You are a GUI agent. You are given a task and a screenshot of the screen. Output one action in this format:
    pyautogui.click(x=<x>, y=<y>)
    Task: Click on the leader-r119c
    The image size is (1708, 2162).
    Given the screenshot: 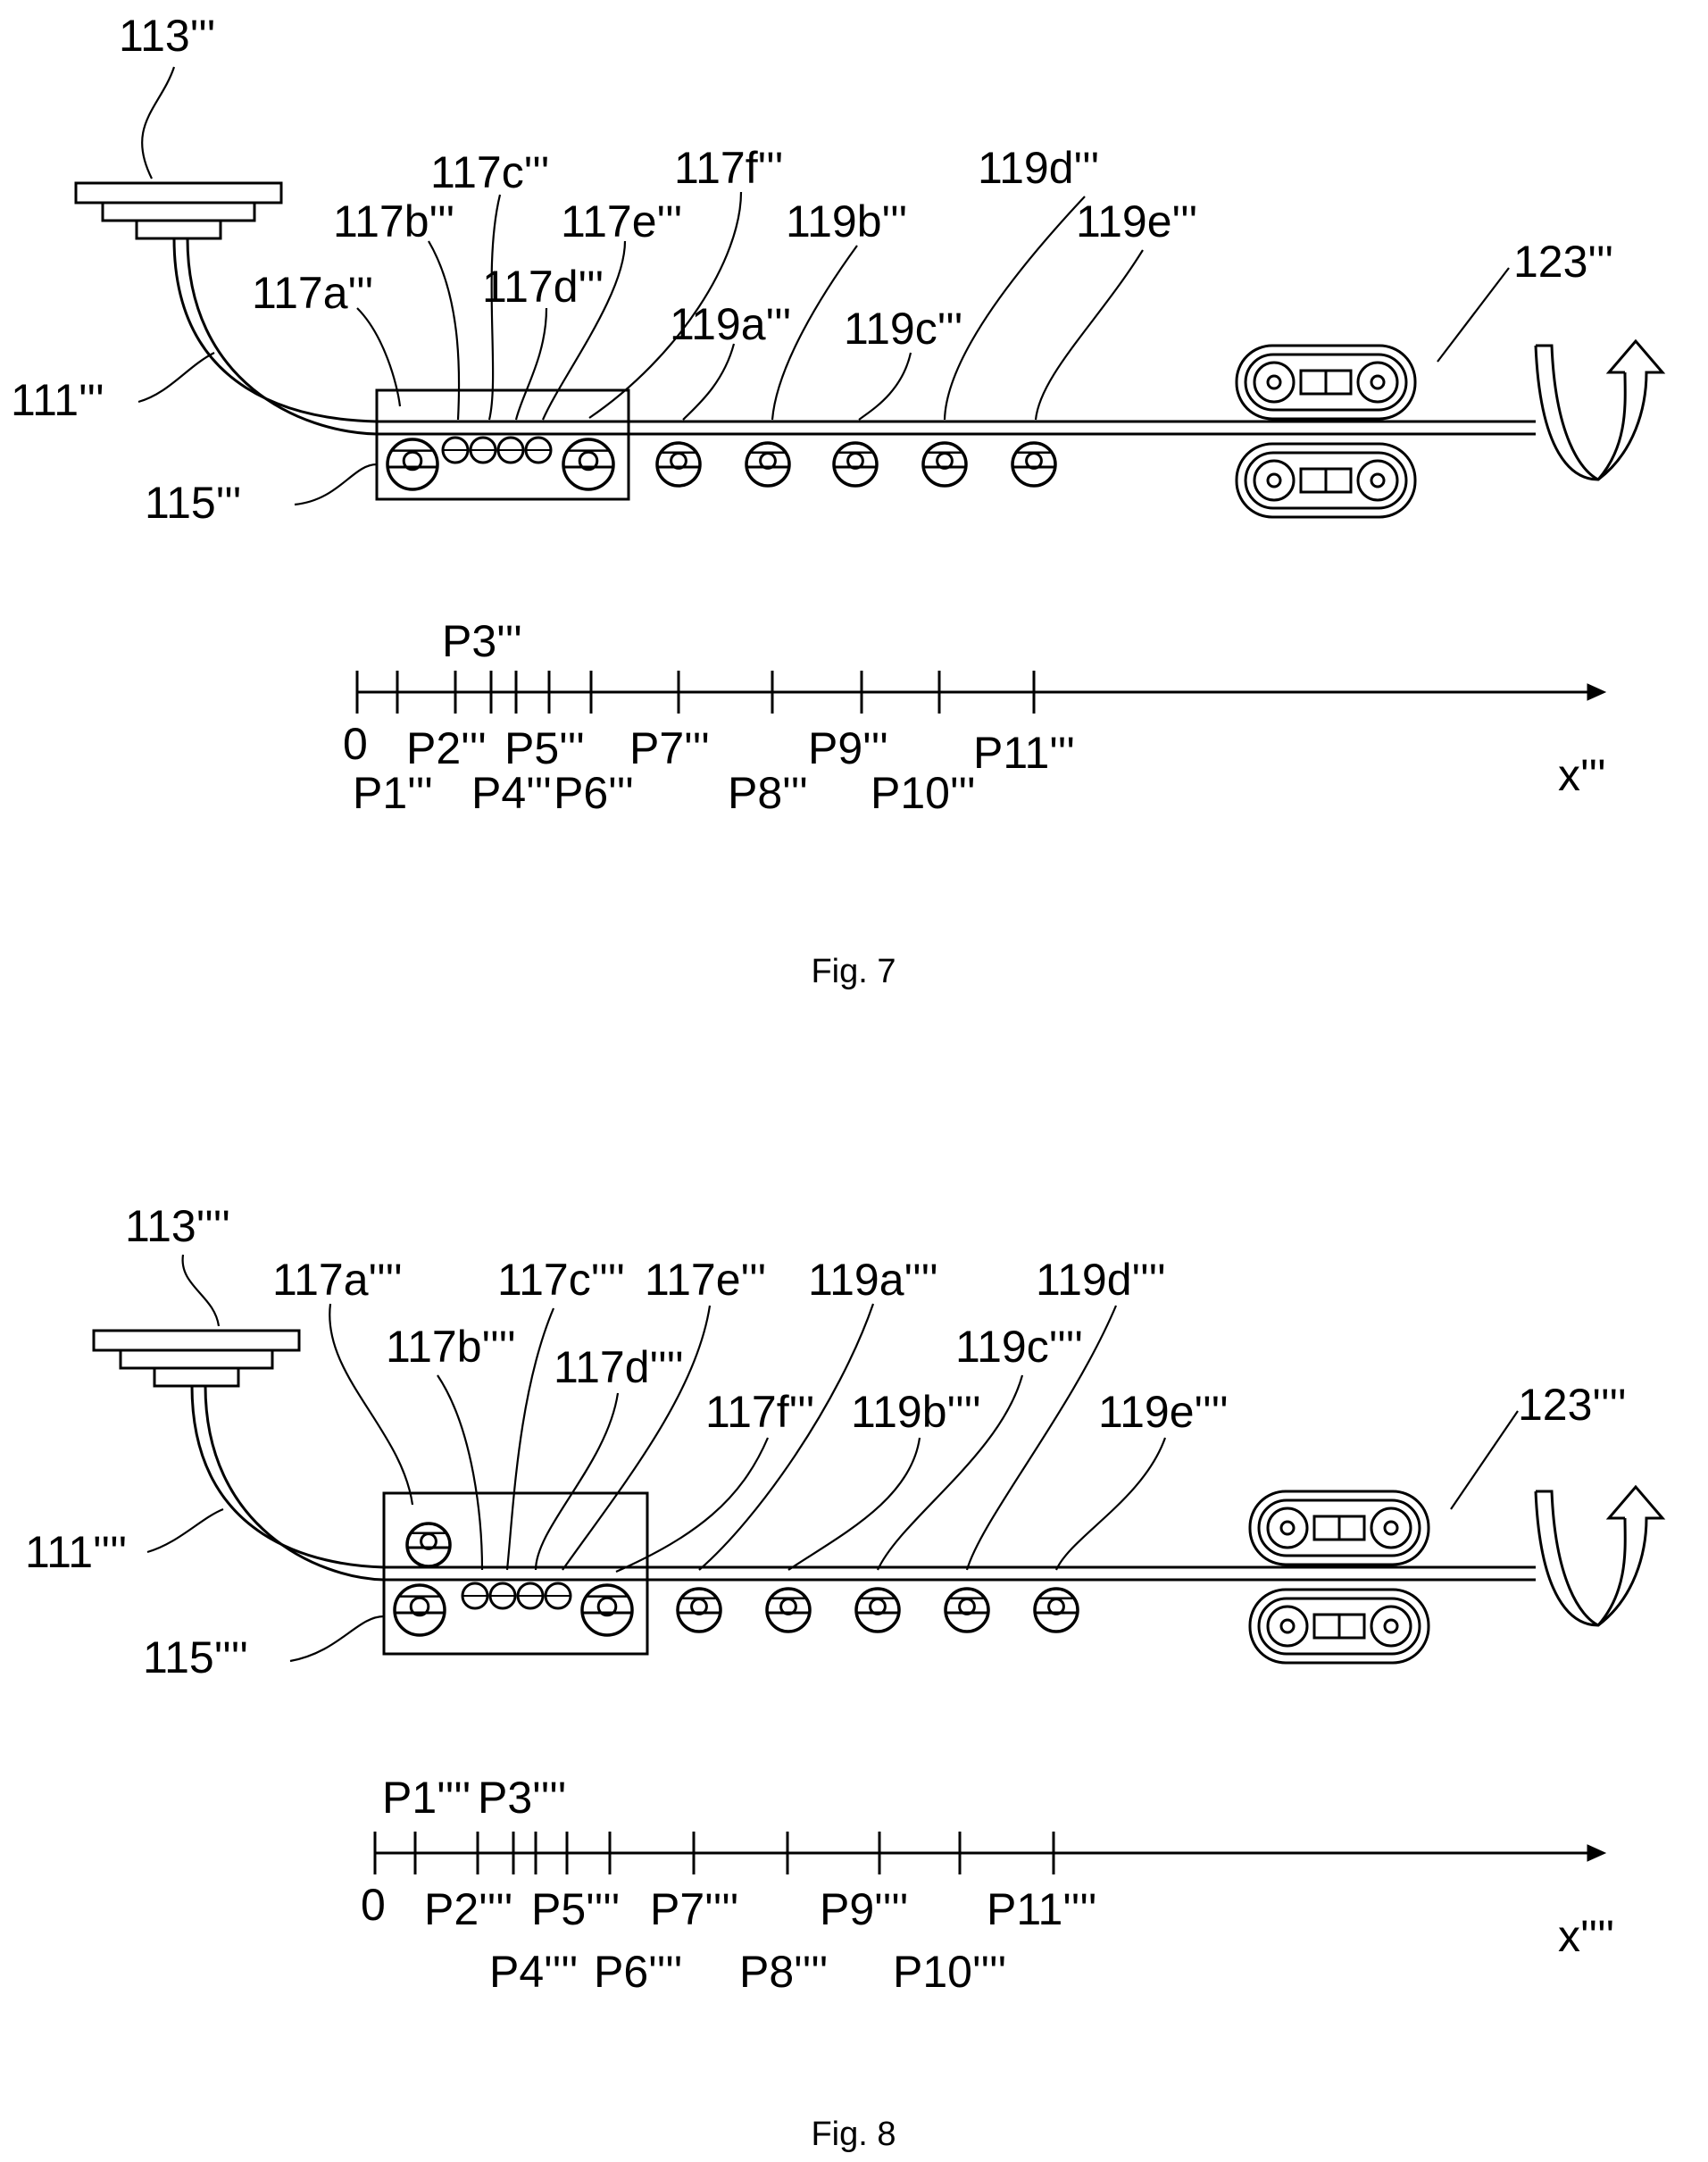 What is the action you would take?
    pyautogui.click(x=885, y=387)
    